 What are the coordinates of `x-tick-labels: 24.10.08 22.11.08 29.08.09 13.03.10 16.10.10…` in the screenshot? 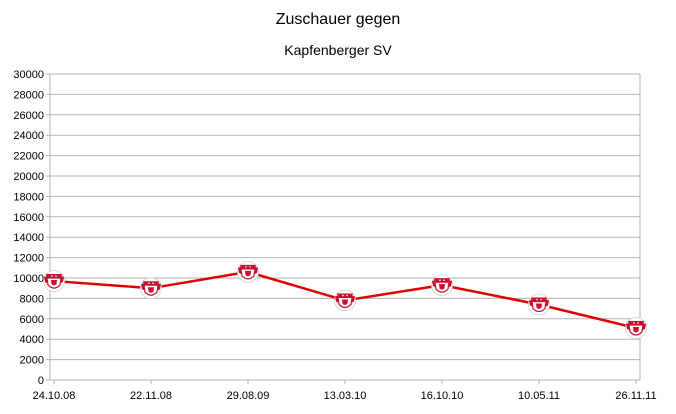 It's located at (345, 396).